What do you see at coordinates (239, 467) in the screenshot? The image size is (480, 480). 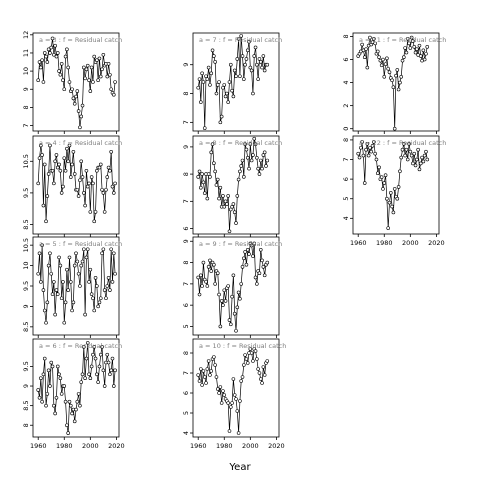 I see `x-axis-label: Year` at bounding box center [239, 467].